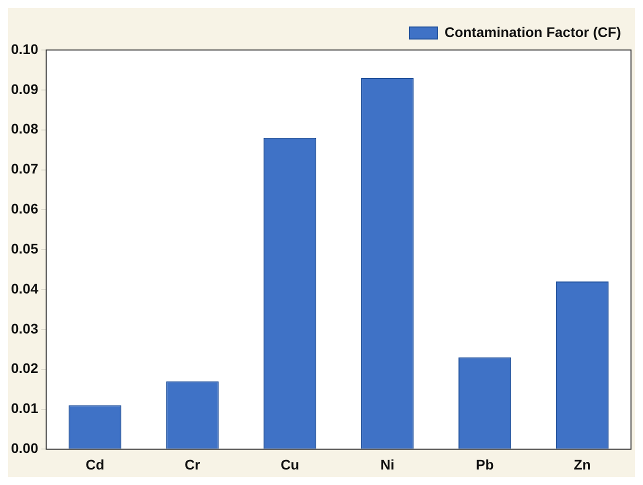 The image size is (643, 485). I want to click on x-tick-label: Cd, so click(95, 464).